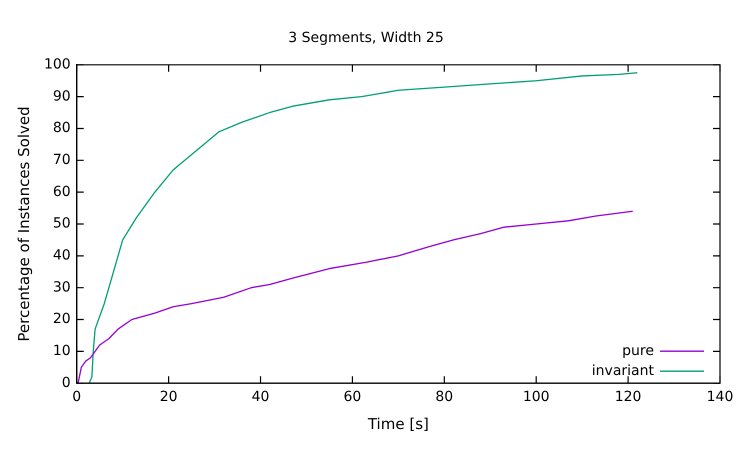 This screenshot has height=450, width=750. I want to click on y-tick-label: 70, so click(61, 160).